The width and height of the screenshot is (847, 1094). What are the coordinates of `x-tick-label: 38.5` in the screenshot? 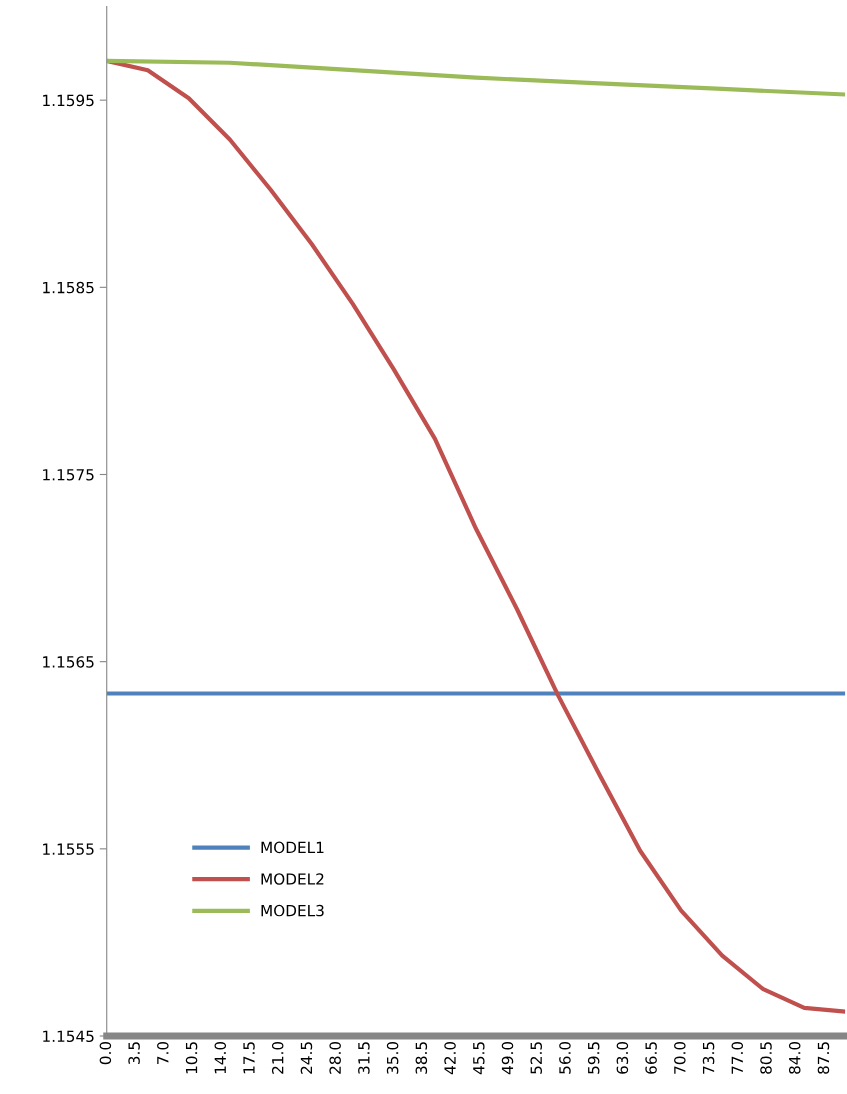 It's located at (421, 1058).